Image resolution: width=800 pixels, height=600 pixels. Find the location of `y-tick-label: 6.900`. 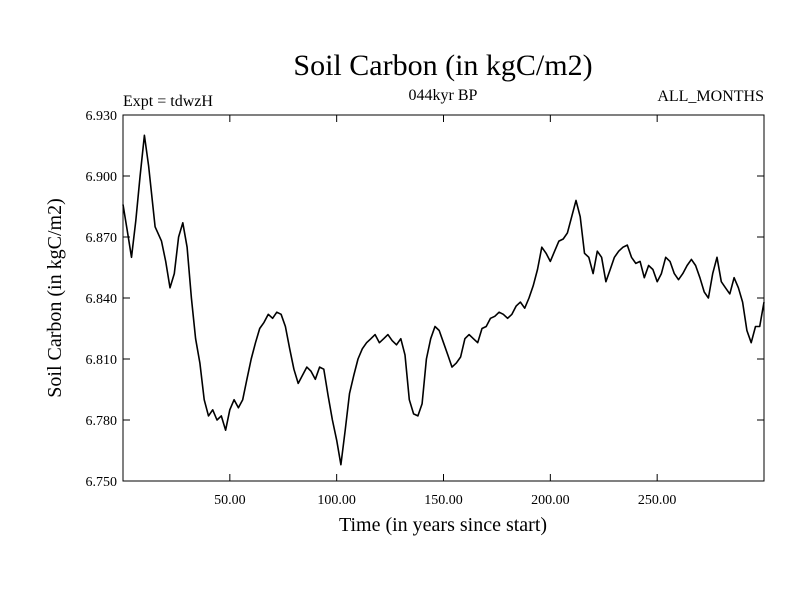

y-tick-label: 6.900 is located at coordinates (102, 177).